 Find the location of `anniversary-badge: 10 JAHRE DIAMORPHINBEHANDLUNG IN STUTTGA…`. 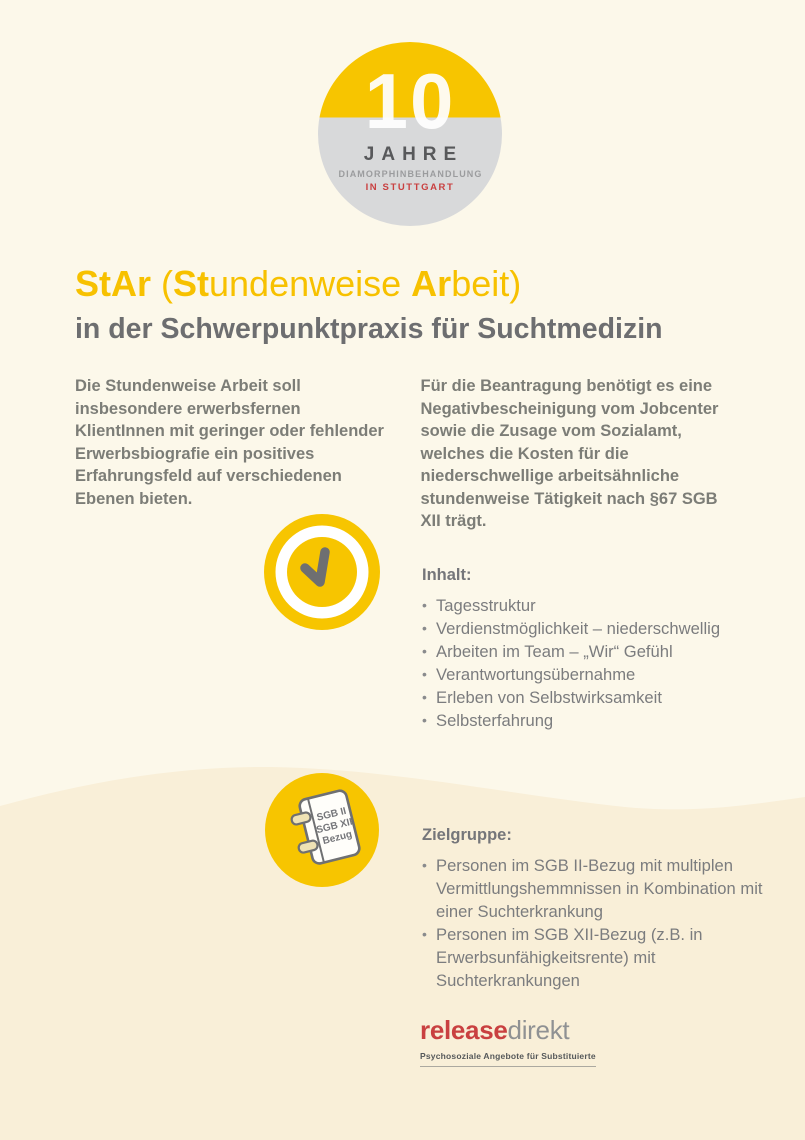

anniversary-badge: 10 JAHRE DIAMORPHINBEHANDLUNG IN STUTTGA… is located at coordinates (410, 134).